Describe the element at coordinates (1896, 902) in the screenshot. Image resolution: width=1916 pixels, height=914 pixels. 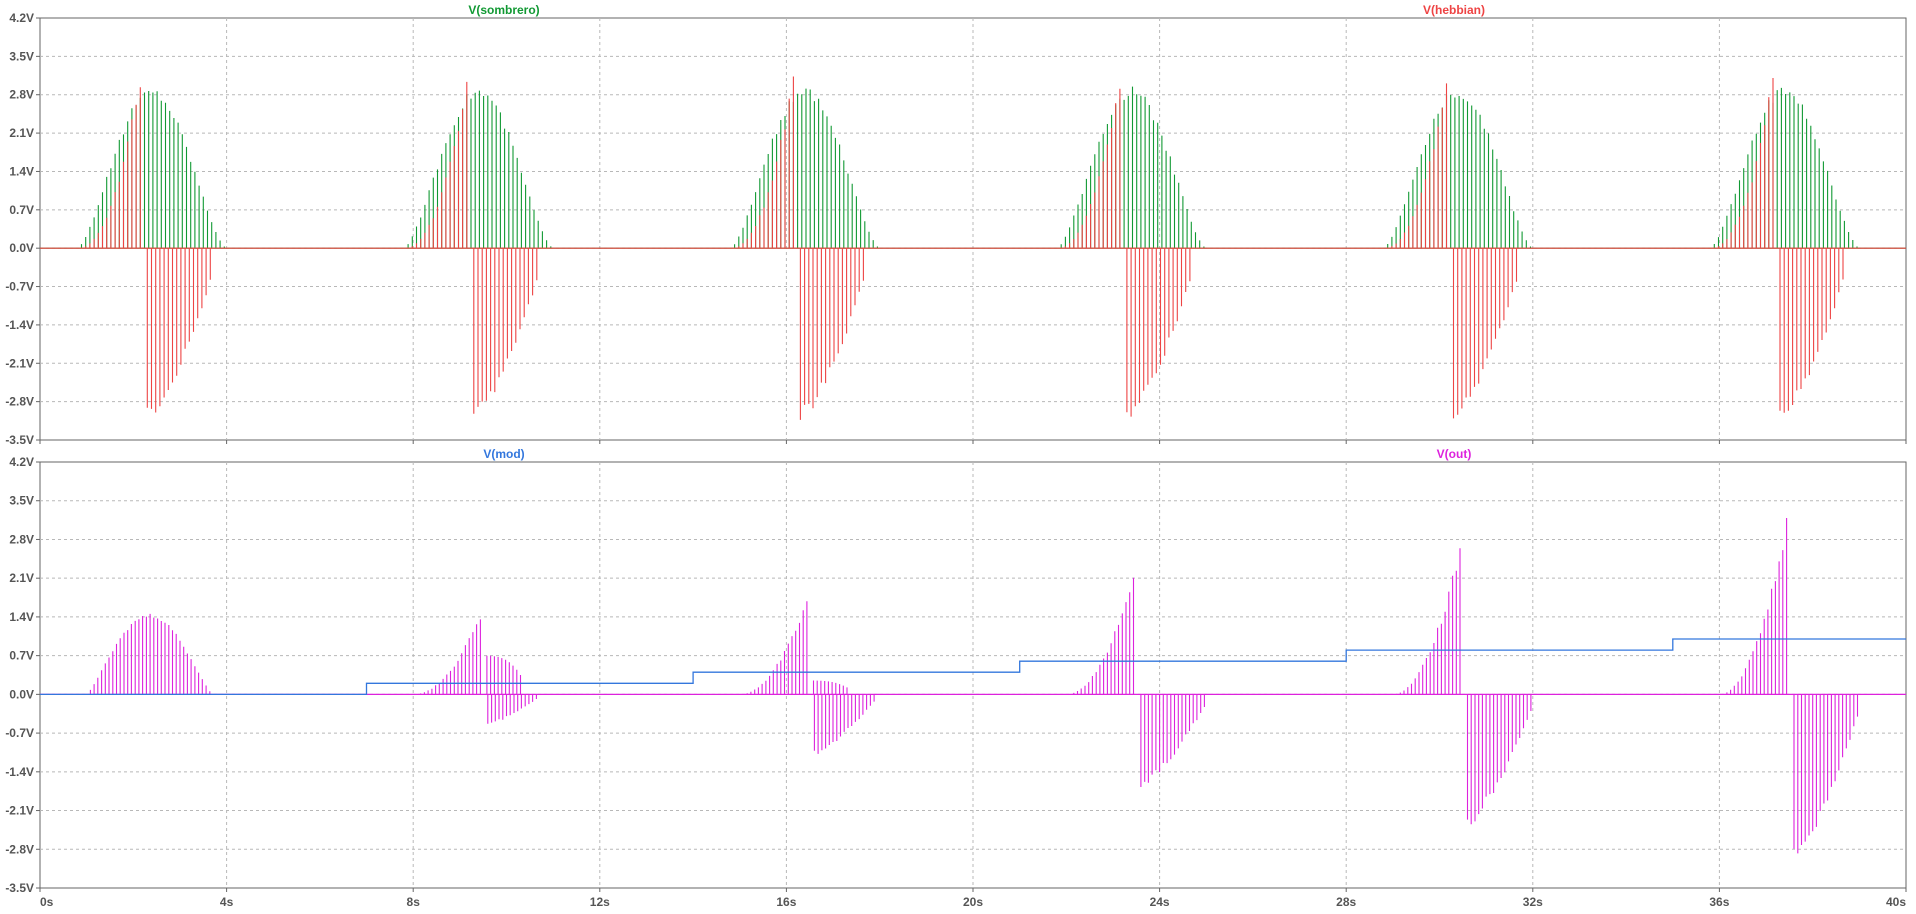
I see `x-tick-label: 40s` at that location.